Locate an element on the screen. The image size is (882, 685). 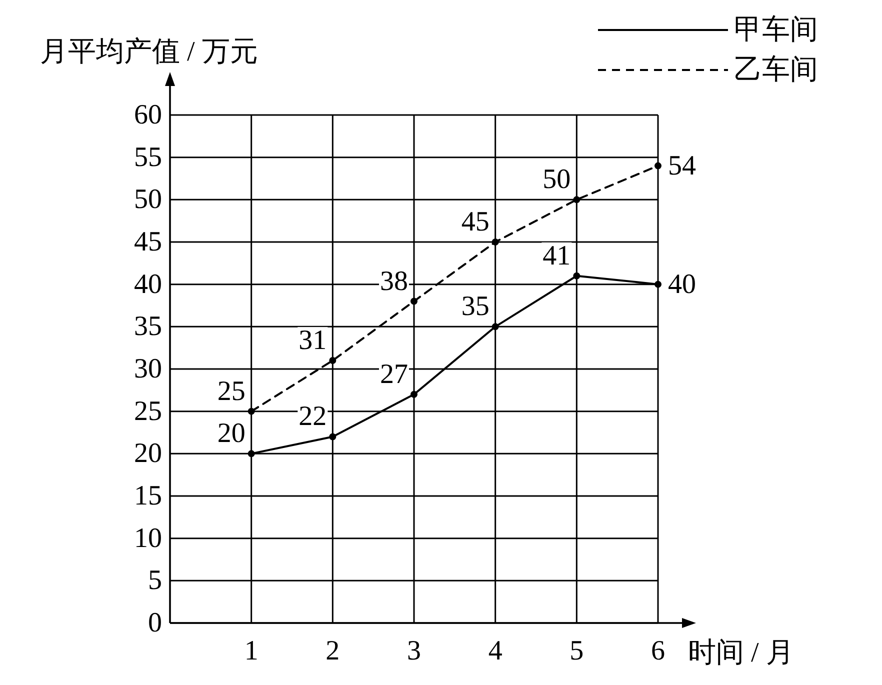
y-tick-label: 60 is located at coordinates (148, 115).